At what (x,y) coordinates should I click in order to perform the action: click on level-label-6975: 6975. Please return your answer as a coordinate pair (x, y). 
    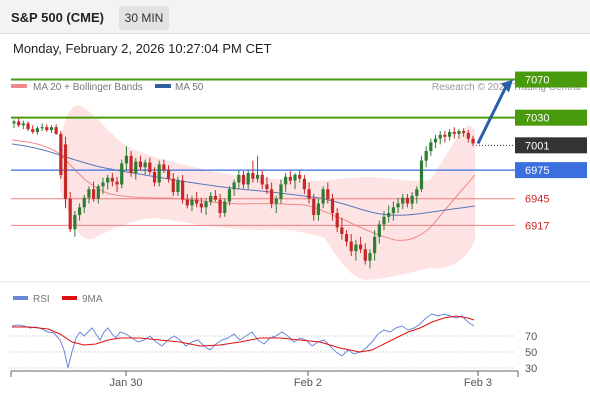
    Looking at the image, I should click on (537, 171).